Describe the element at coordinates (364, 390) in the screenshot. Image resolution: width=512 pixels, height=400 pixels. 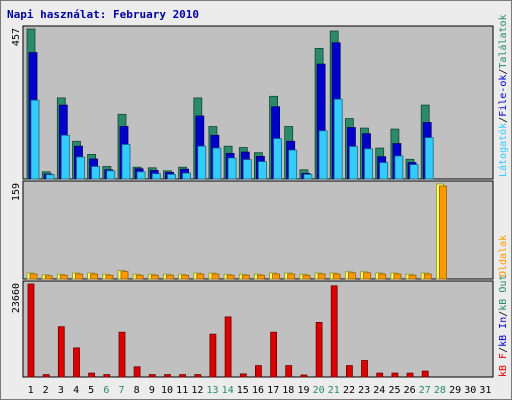
I see `x-tick-label-day-23: 23` at that location.